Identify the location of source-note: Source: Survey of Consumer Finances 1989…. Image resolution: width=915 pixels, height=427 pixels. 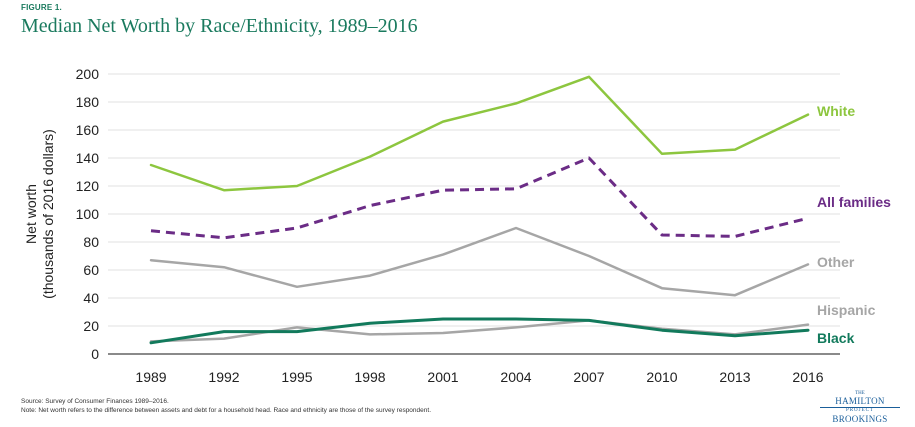
(95, 401).